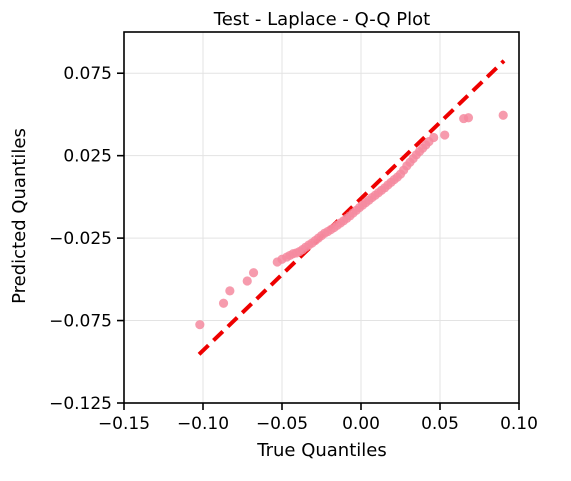  Describe the element at coordinates (318, 418) in the screenshot. I see `x-axis-ticks: −0.15 −0.10 −0.05 0.00 0.05 0.10` at that location.